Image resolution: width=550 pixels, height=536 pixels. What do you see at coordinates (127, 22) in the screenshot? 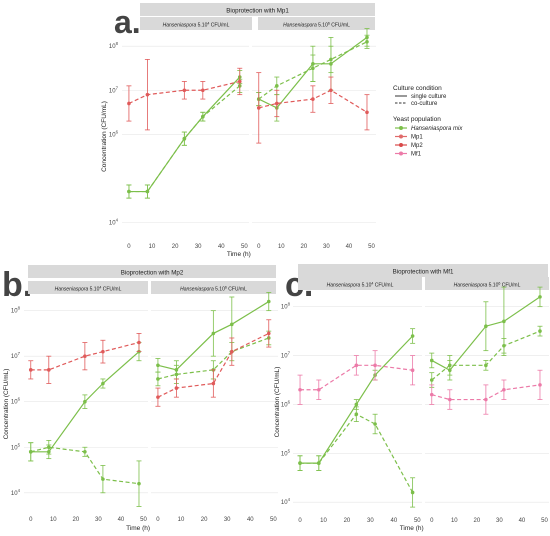
I see `panel-letter: a.` at bounding box center [127, 22].